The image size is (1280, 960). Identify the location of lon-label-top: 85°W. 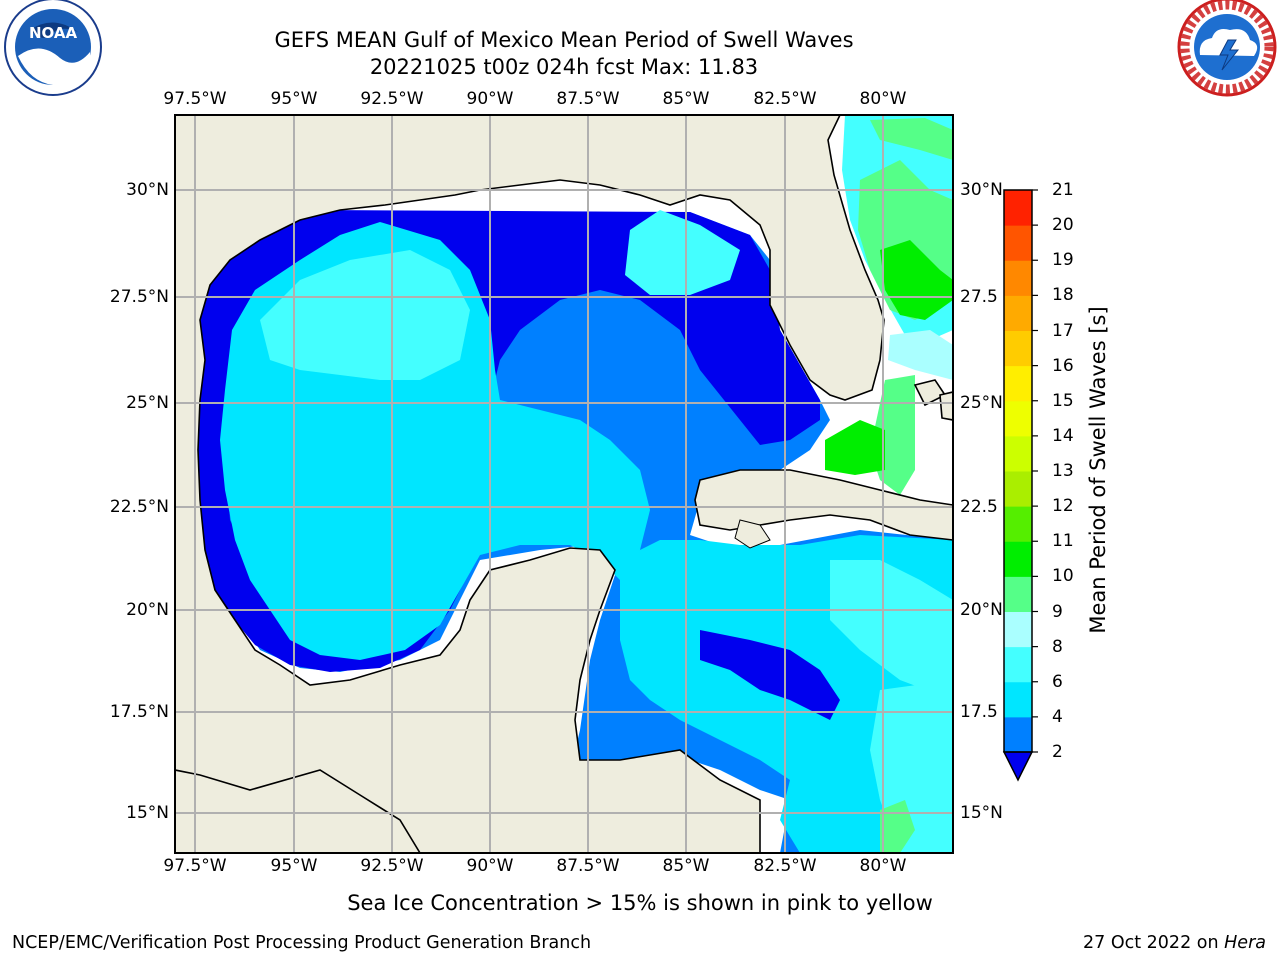
(686, 99).